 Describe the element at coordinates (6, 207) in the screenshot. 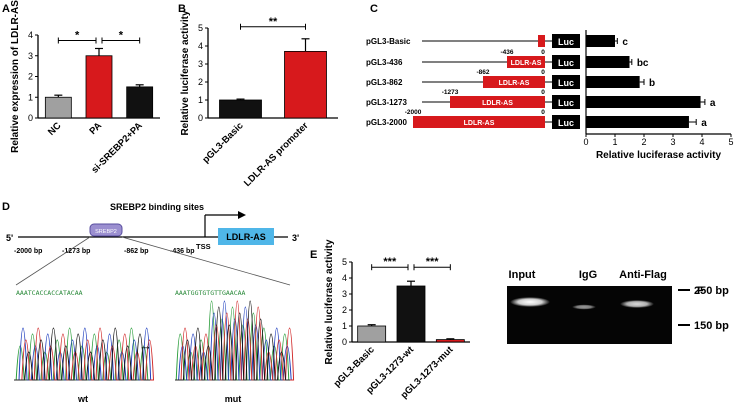

I see `panel-label-d: D` at that location.